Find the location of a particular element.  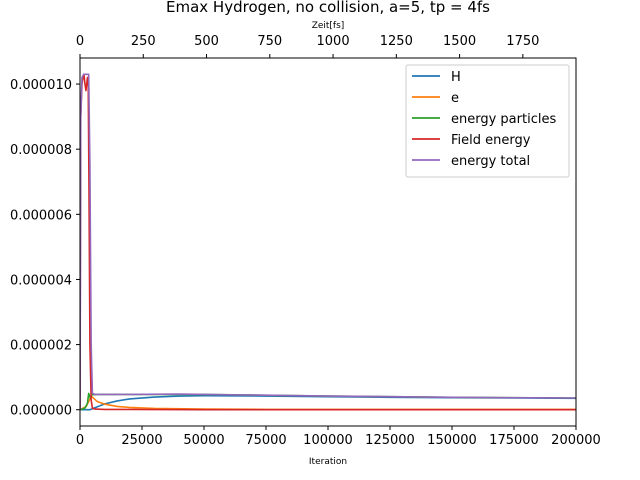

y-tick-label: 0.000006 is located at coordinates (41, 215).